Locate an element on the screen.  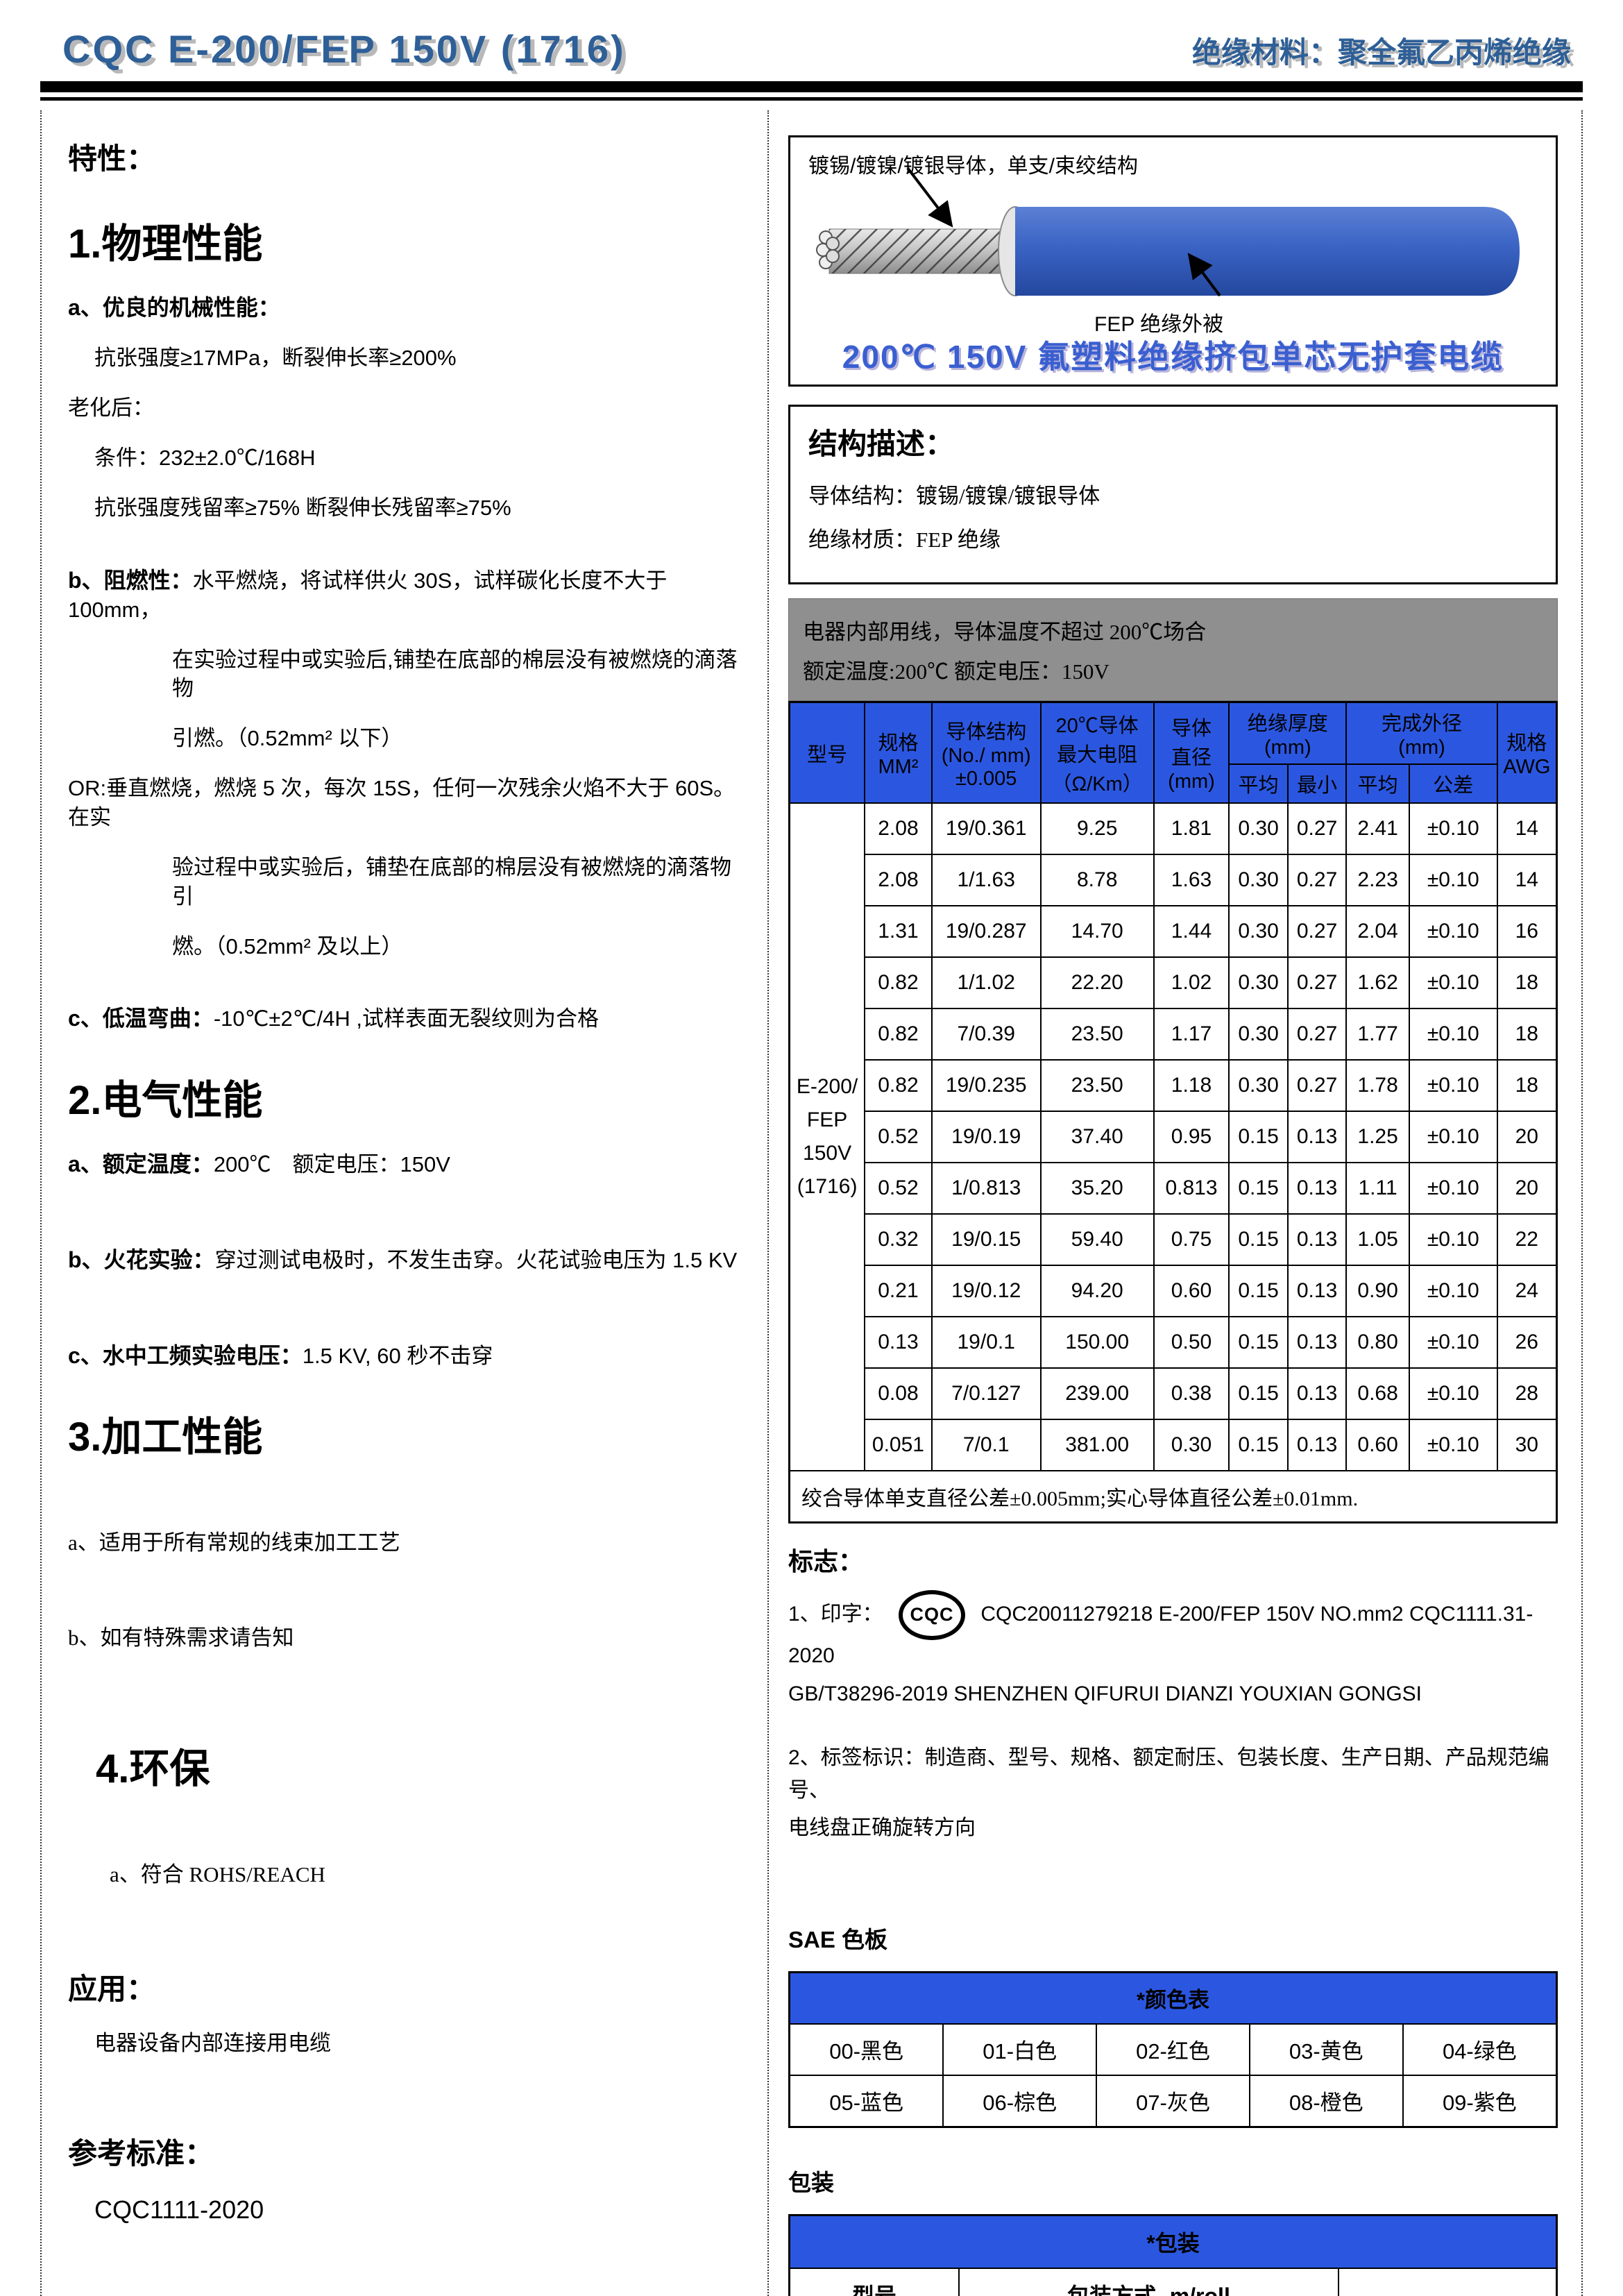
table-row: 0.21 19/0.12 94.20 0.60 0.15 0.13 0.90 ±0.10 24 is located at coordinates (1174, 1291).